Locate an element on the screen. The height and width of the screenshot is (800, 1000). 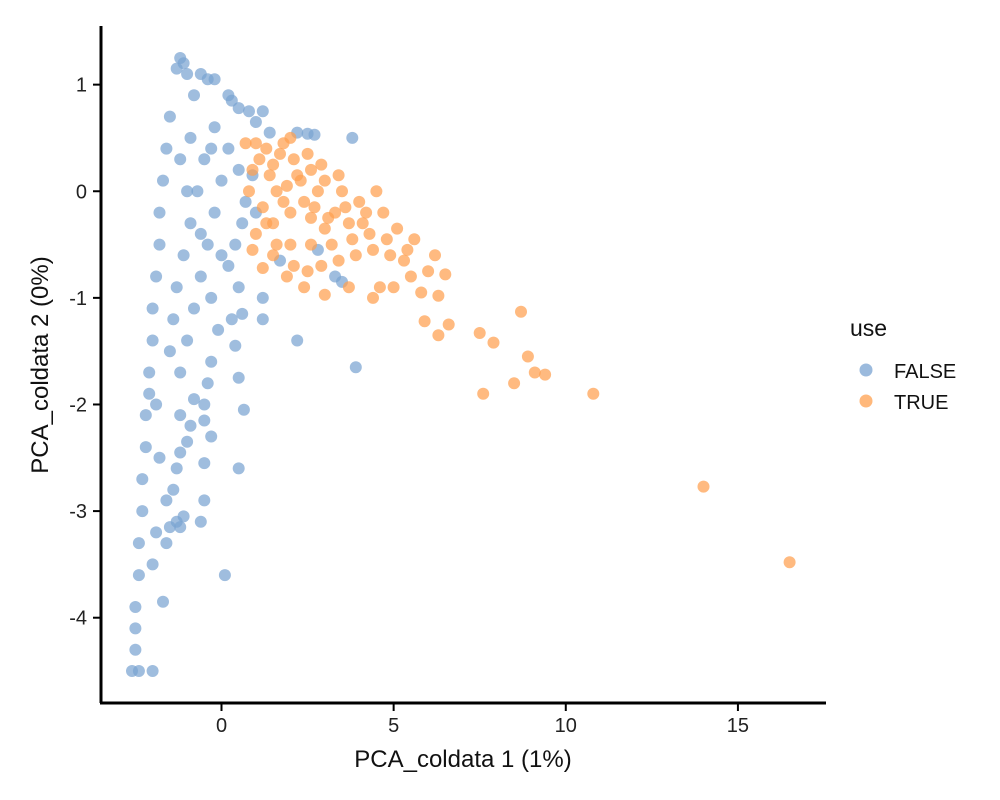
y-tick-label: 1 is located at coordinates (81, 86).